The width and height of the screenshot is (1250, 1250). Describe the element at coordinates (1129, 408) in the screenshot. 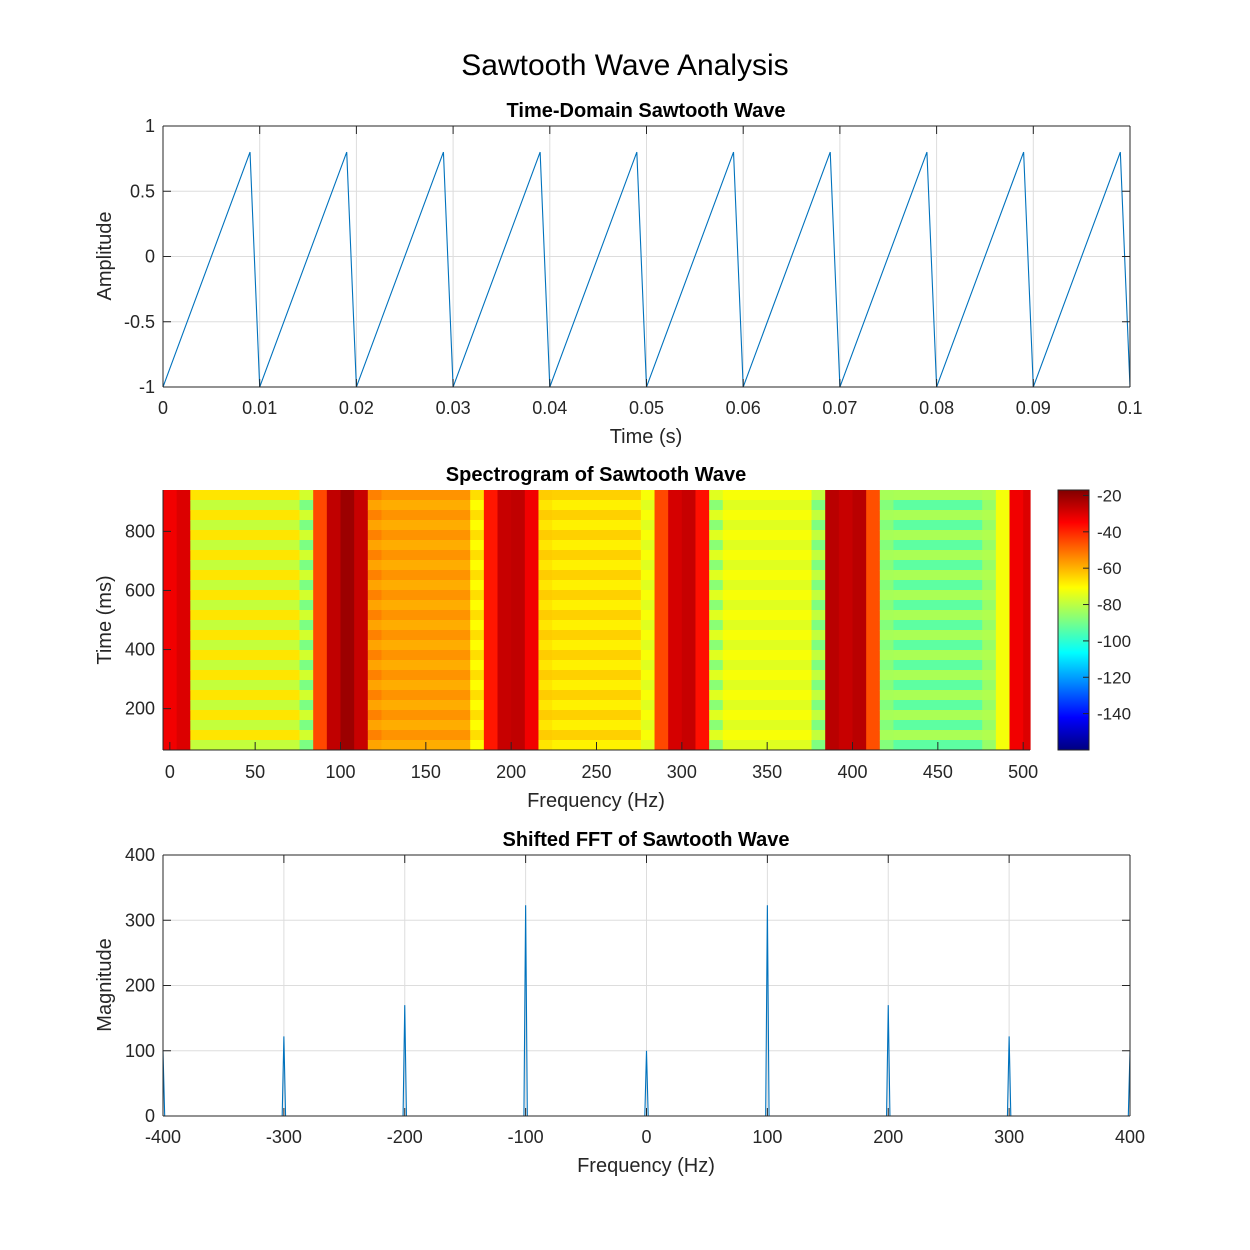

I see `time-domain-x-tick-label: 0.1` at that location.